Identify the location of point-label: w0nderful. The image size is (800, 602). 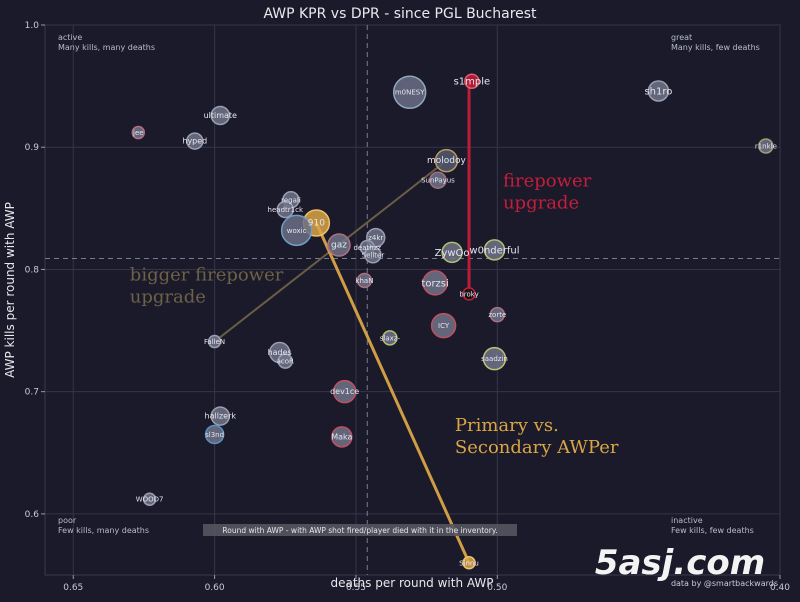
(494, 250).